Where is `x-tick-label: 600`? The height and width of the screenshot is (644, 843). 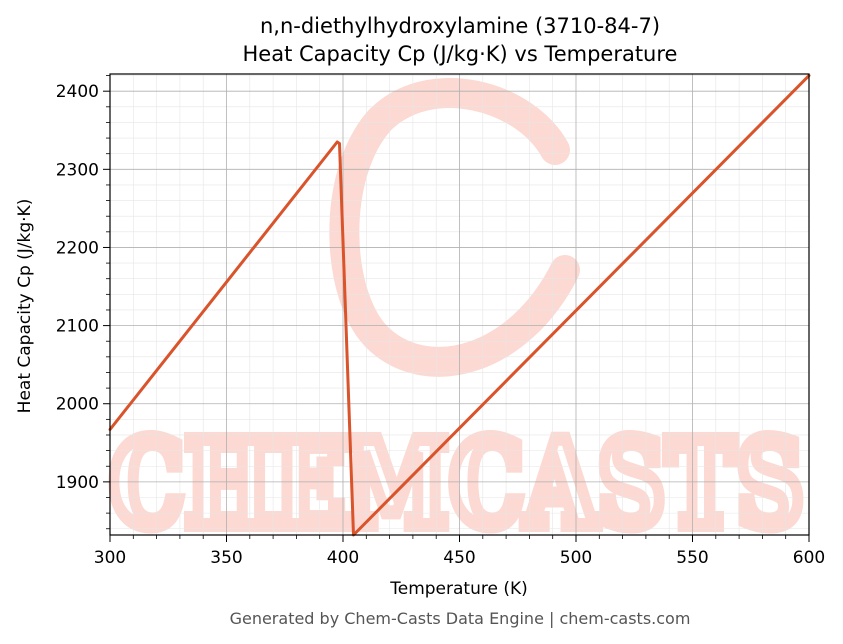 x-tick-label: 600 is located at coordinates (809, 558).